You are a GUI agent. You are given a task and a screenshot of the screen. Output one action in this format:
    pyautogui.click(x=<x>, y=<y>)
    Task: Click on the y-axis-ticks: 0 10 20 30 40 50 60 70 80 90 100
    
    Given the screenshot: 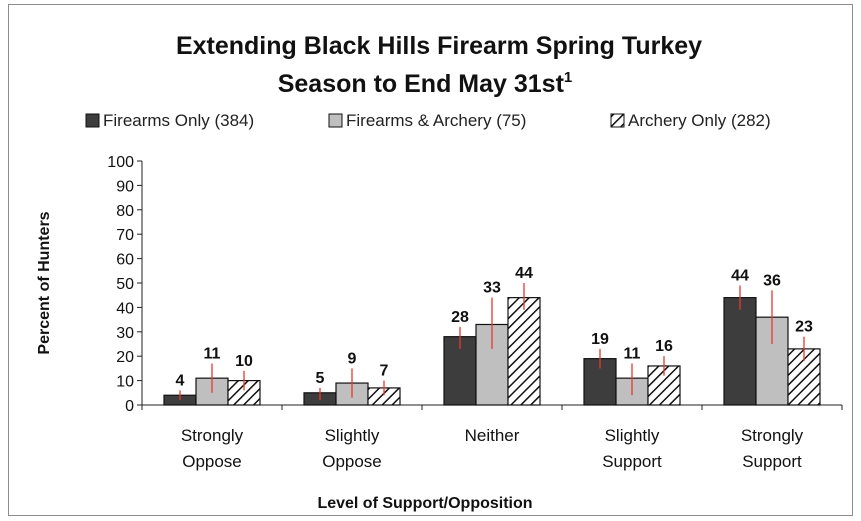 What is the action you would take?
    pyautogui.click(x=124, y=284)
    